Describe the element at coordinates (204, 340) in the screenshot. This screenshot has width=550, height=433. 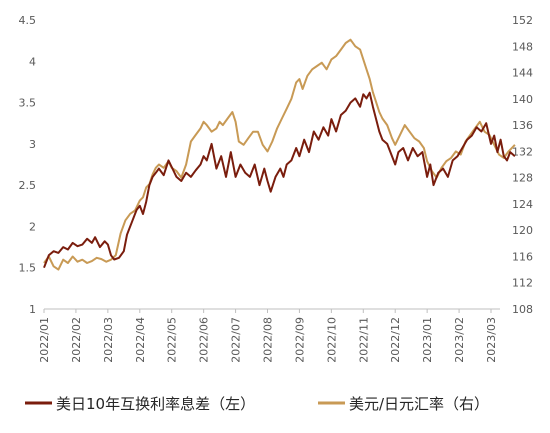
I see `x-tick-label: 2022/06` at that location.